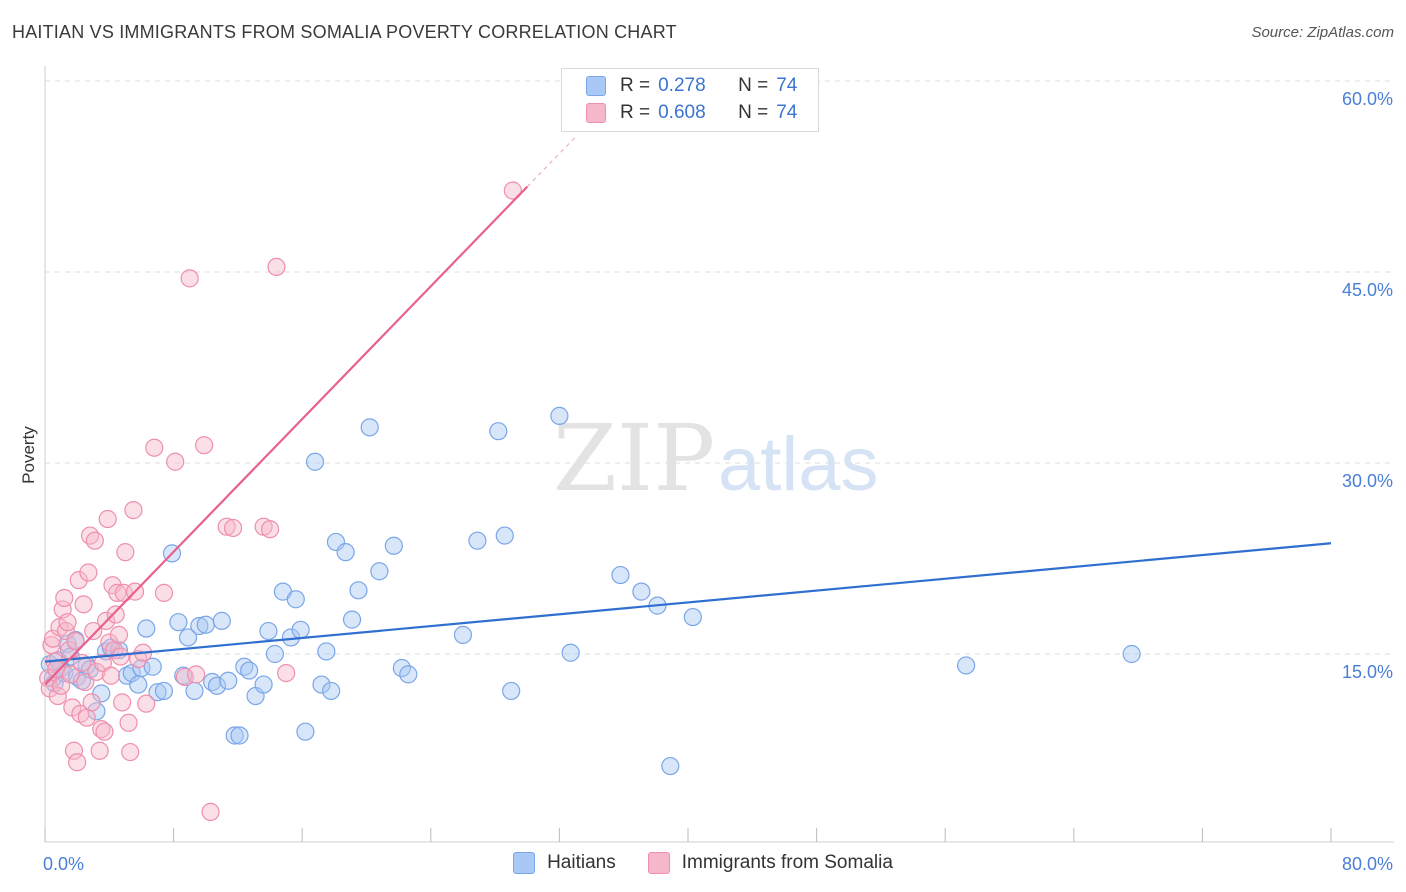 Image resolution: width=1406 pixels, height=892 pixels. Describe the element at coordinates (1367, 99) in the screenshot. I see `y-tick-label-3: 60.0%` at that location.